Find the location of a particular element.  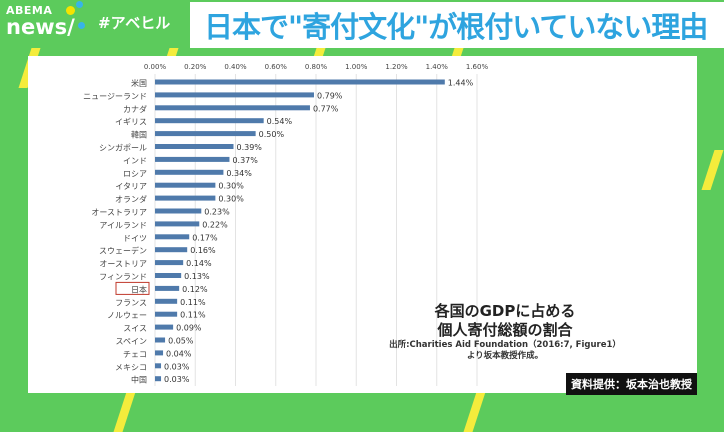

category-label: チェコ is located at coordinates (135, 354).